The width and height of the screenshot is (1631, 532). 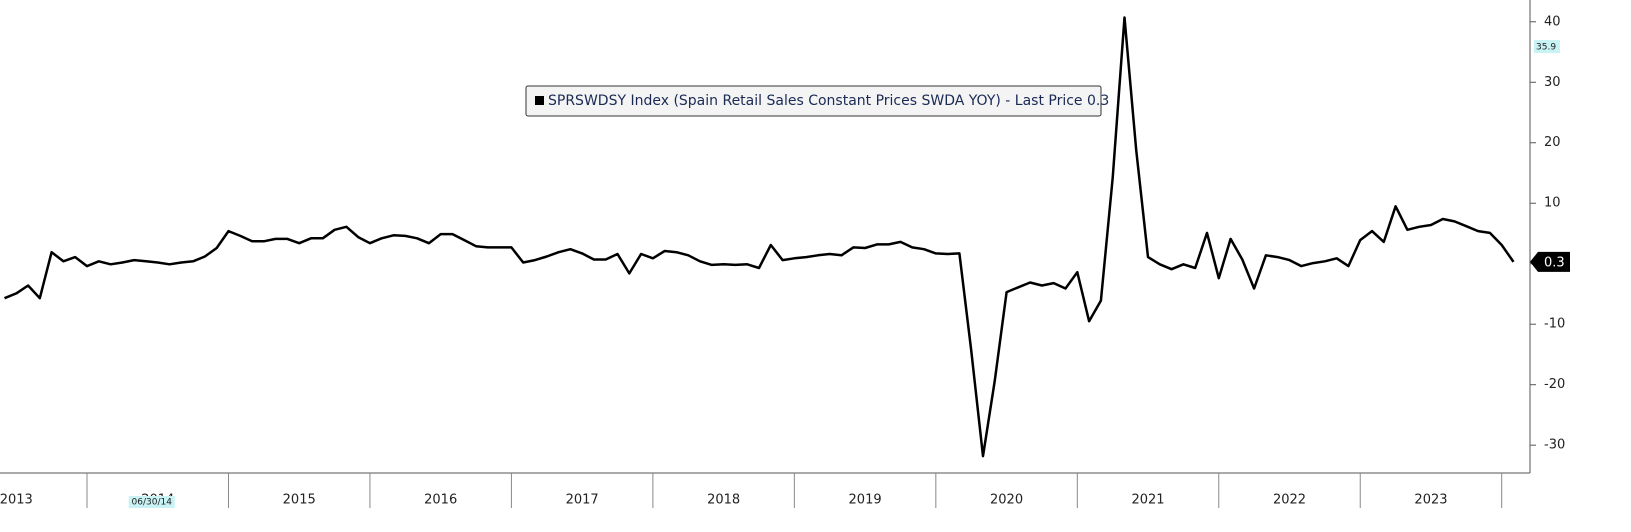 I want to click on x-tick-label: 2015, so click(x=299, y=500).